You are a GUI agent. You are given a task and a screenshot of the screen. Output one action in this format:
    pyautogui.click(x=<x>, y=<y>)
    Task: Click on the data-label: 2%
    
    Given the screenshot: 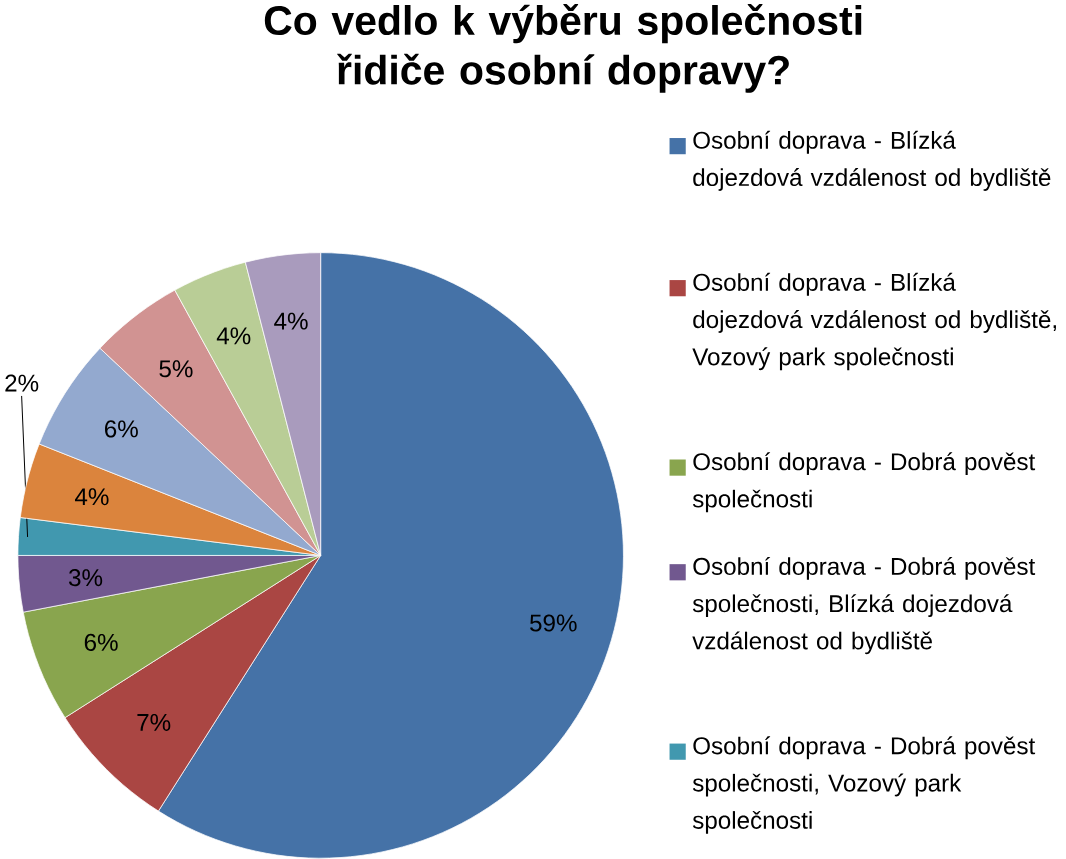 What is the action you would take?
    pyautogui.click(x=22, y=383)
    